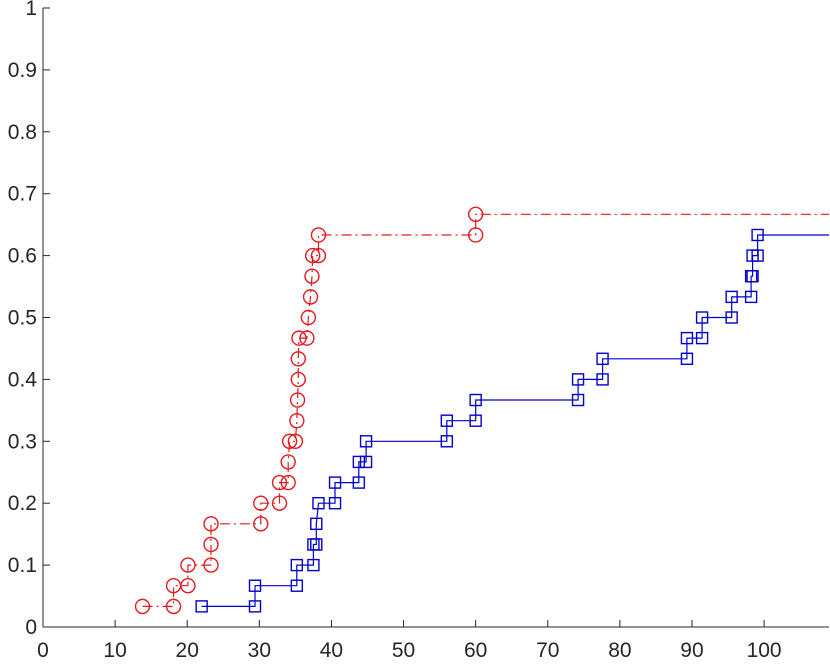 This screenshot has height=664, width=830. What do you see at coordinates (22, 194) in the screenshot?
I see `y-tick-label: 0.7` at bounding box center [22, 194].